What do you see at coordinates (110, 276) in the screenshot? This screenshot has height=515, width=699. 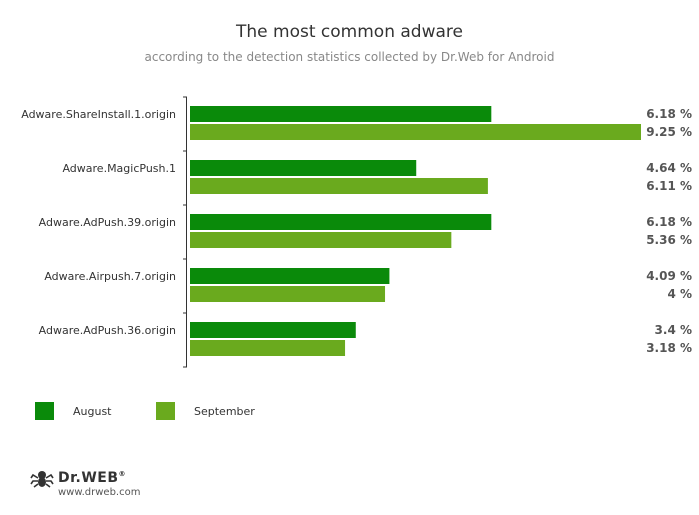 I see `category-label: Adware.Airpush.7.origin` at bounding box center [110, 276].